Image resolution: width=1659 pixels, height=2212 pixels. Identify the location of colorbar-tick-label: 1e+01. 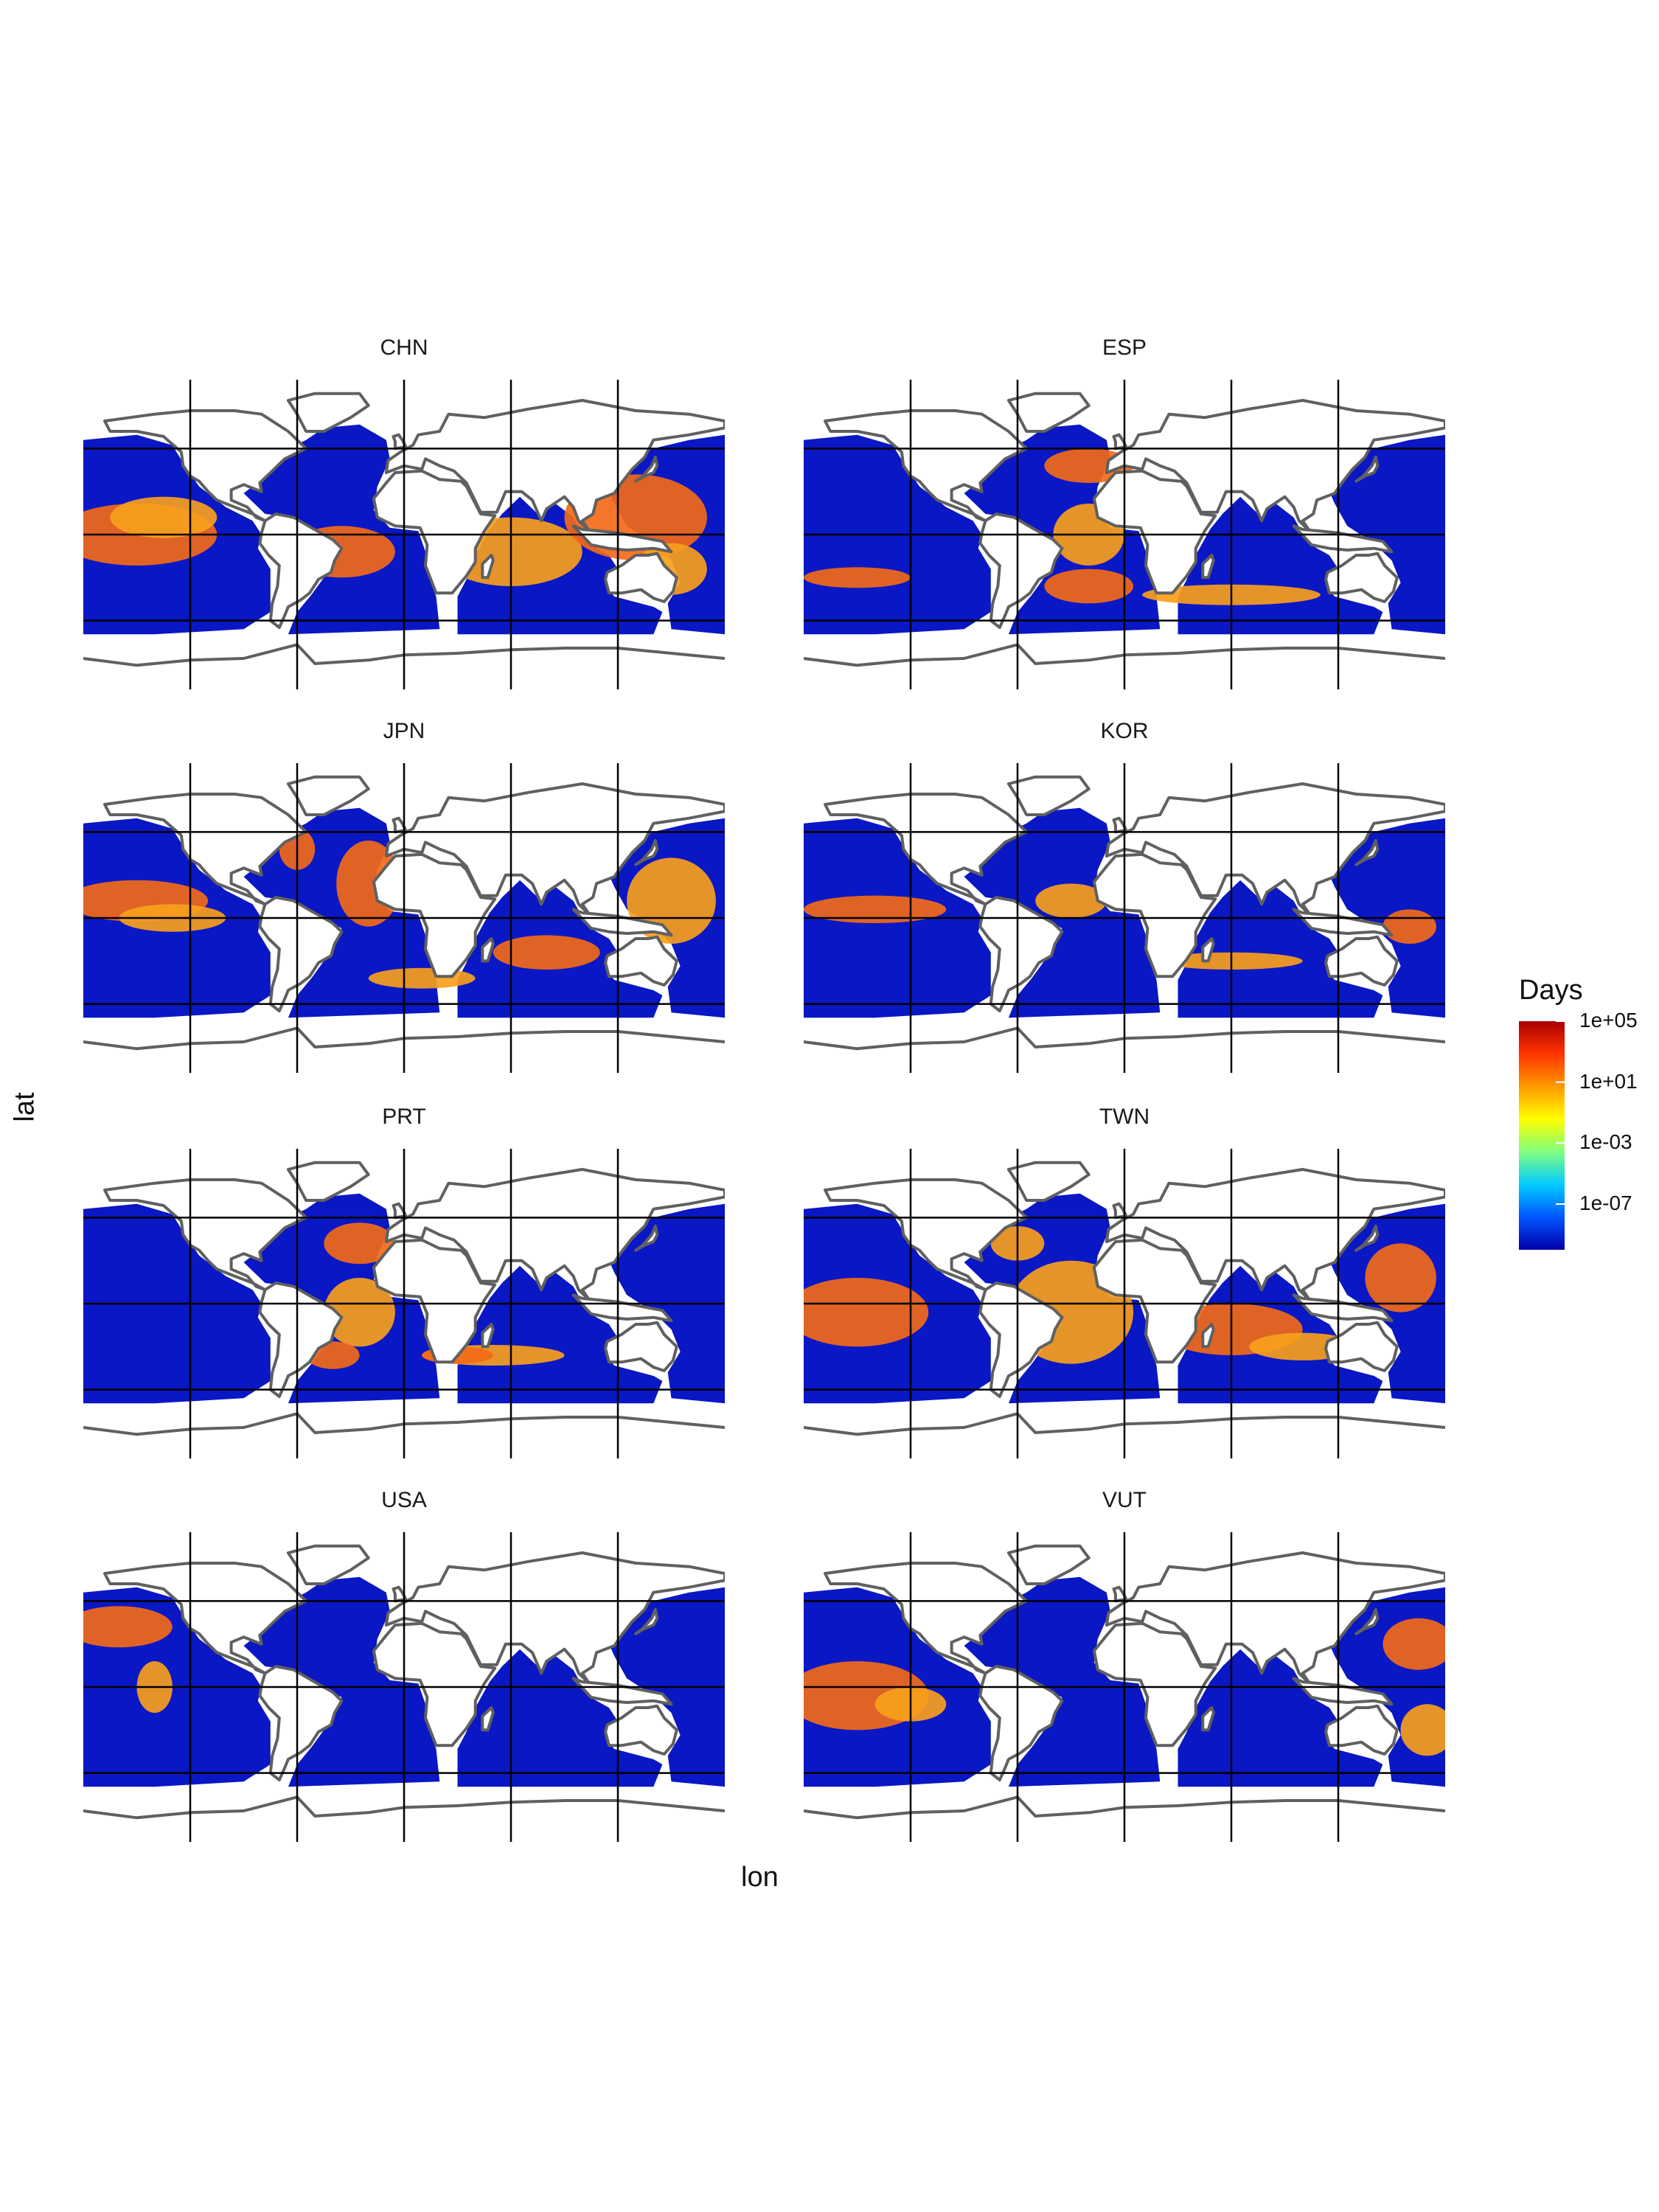
(1608, 1081).